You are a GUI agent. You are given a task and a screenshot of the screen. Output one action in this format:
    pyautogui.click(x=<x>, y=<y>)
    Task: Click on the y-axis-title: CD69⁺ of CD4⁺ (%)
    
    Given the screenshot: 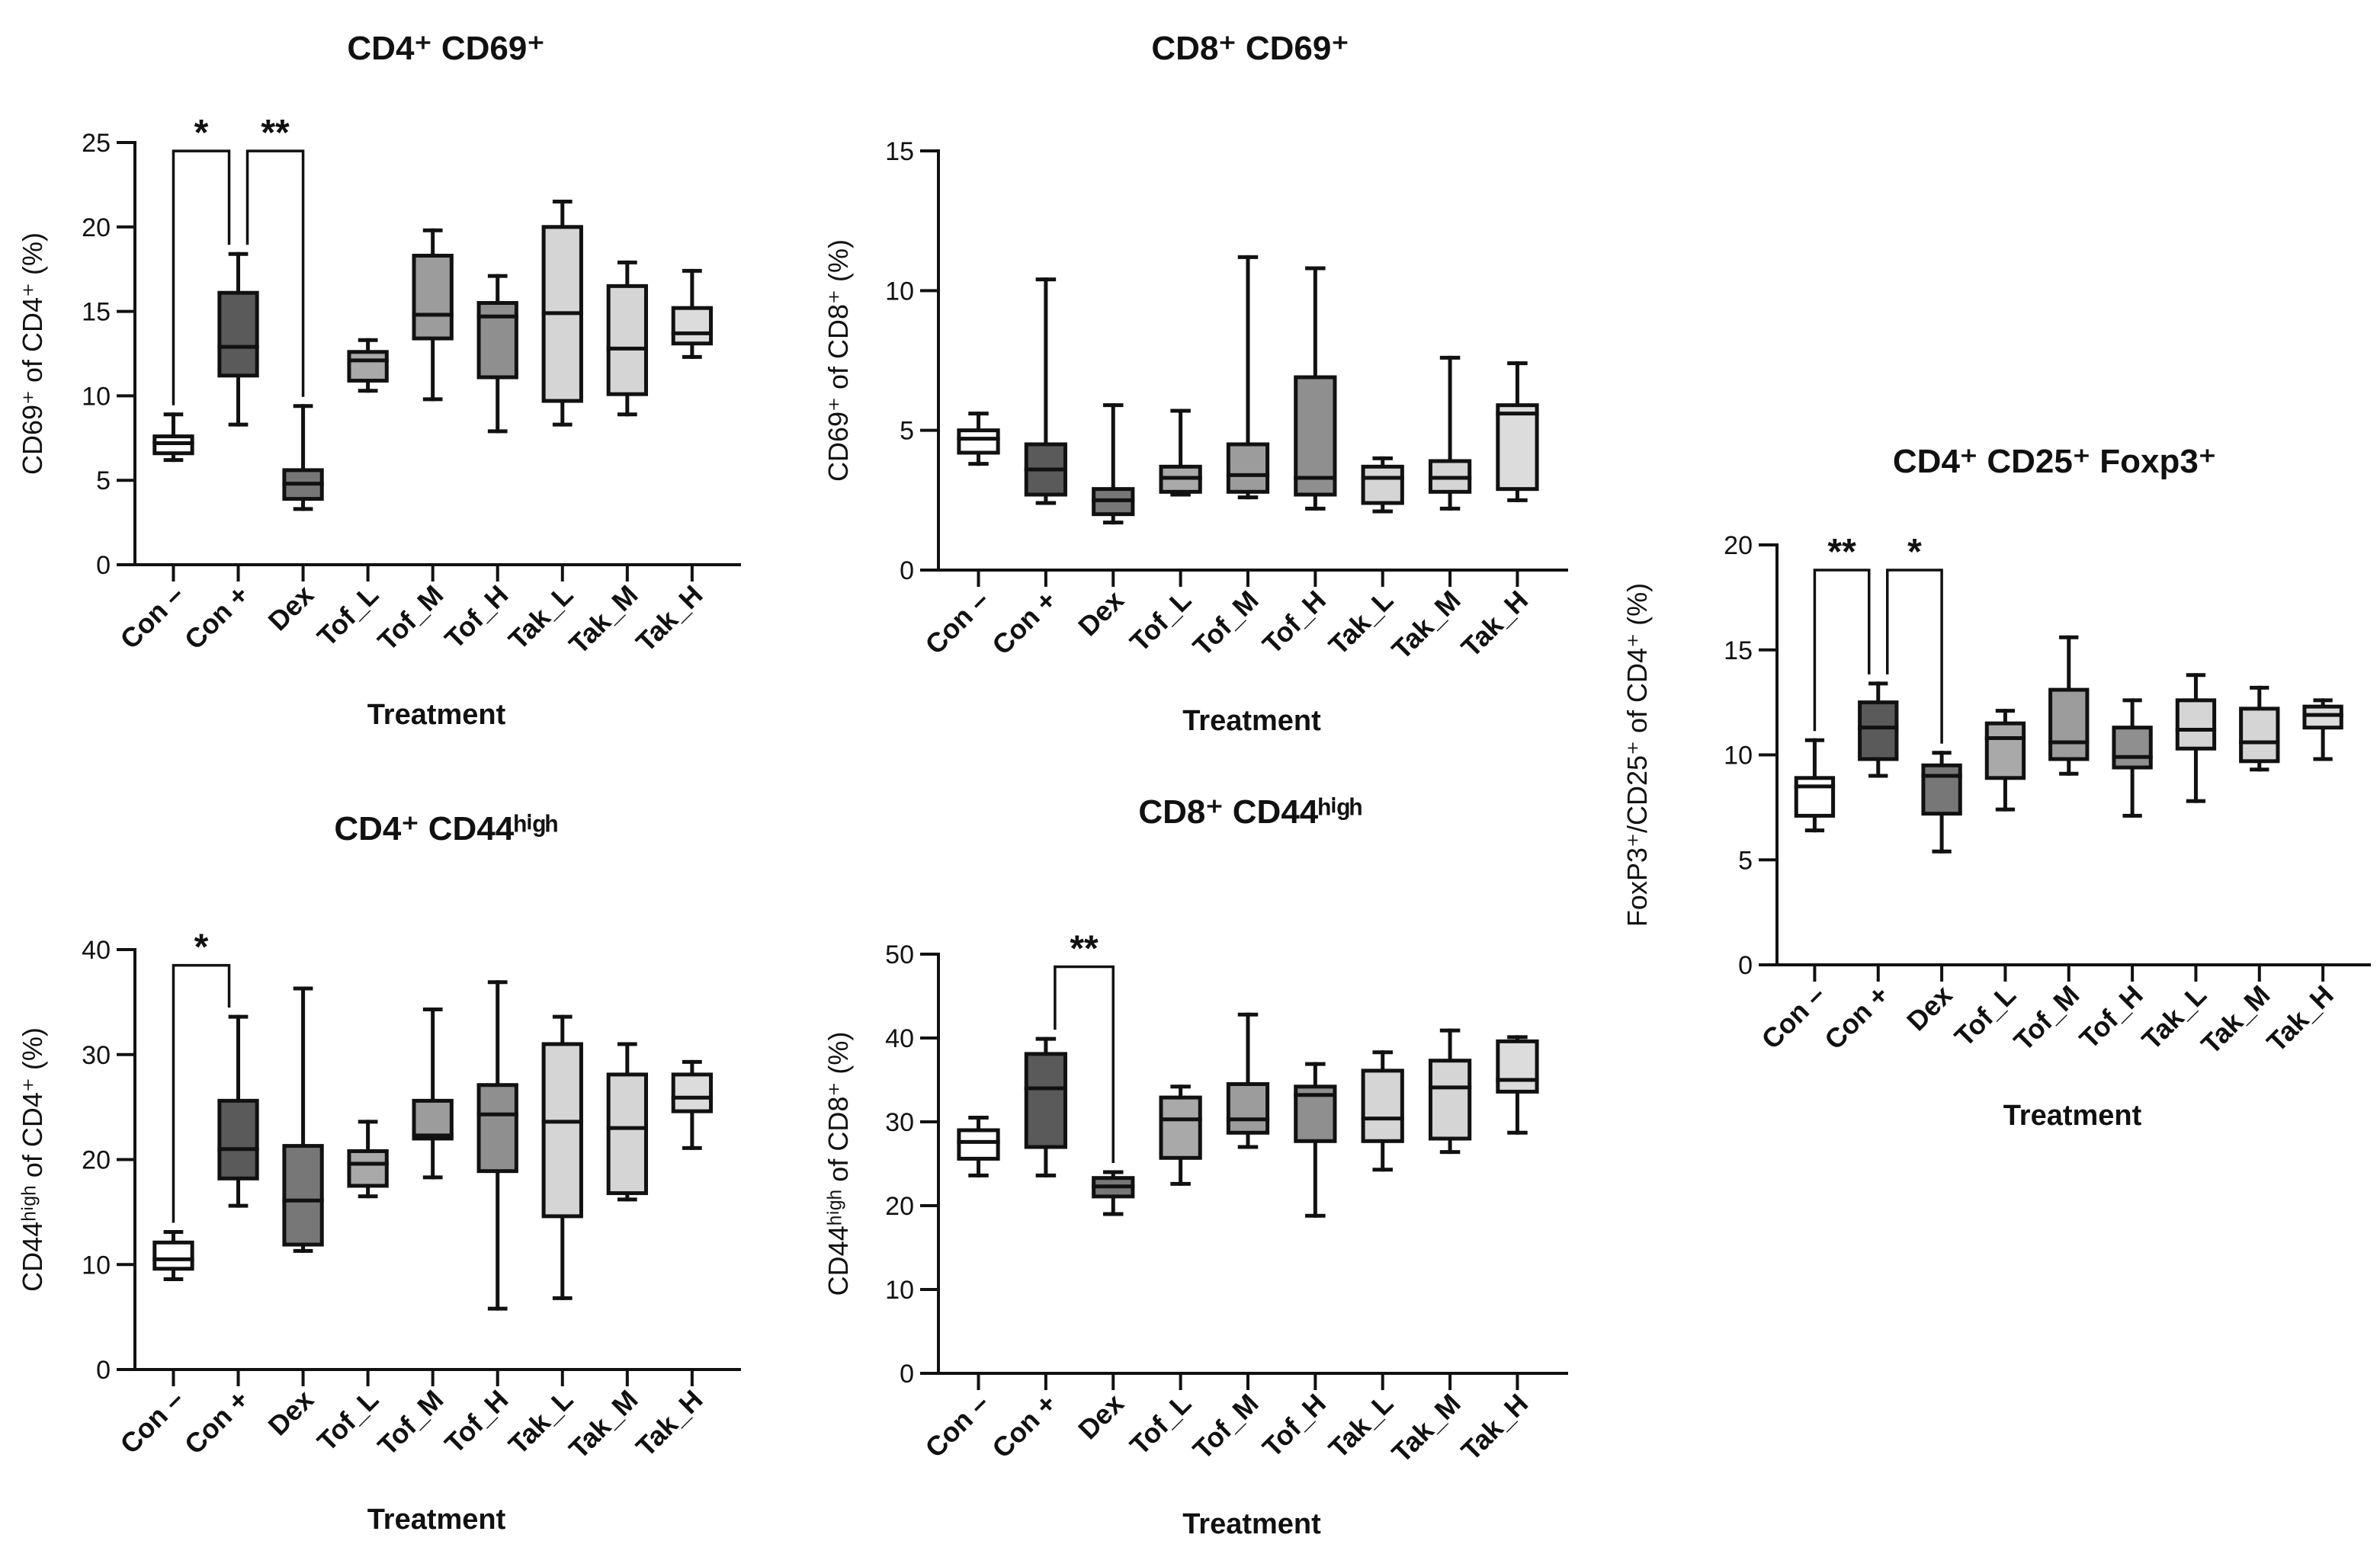 What is the action you would take?
    pyautogui.click(x=32, y=353)
    